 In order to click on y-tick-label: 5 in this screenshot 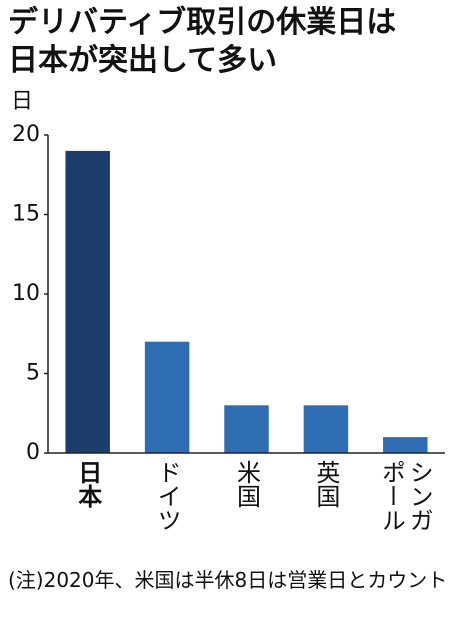, I will do `click(33, 373)`.